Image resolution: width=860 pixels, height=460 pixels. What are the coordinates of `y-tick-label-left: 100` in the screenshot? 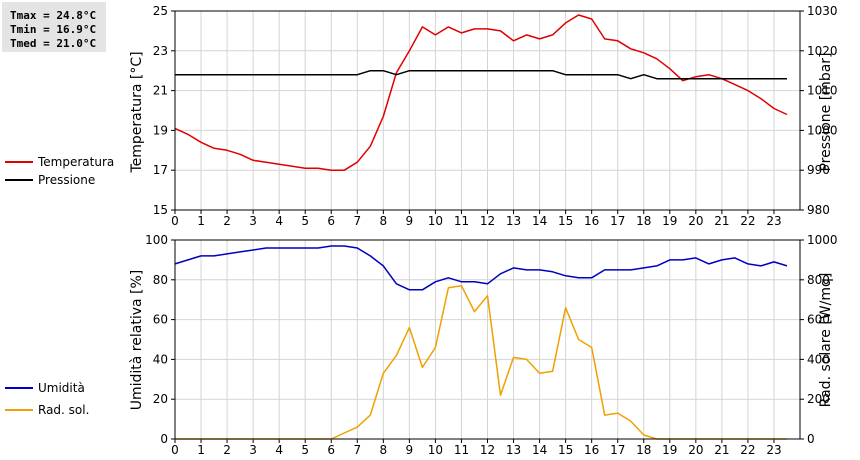 It's located at (156, 240).